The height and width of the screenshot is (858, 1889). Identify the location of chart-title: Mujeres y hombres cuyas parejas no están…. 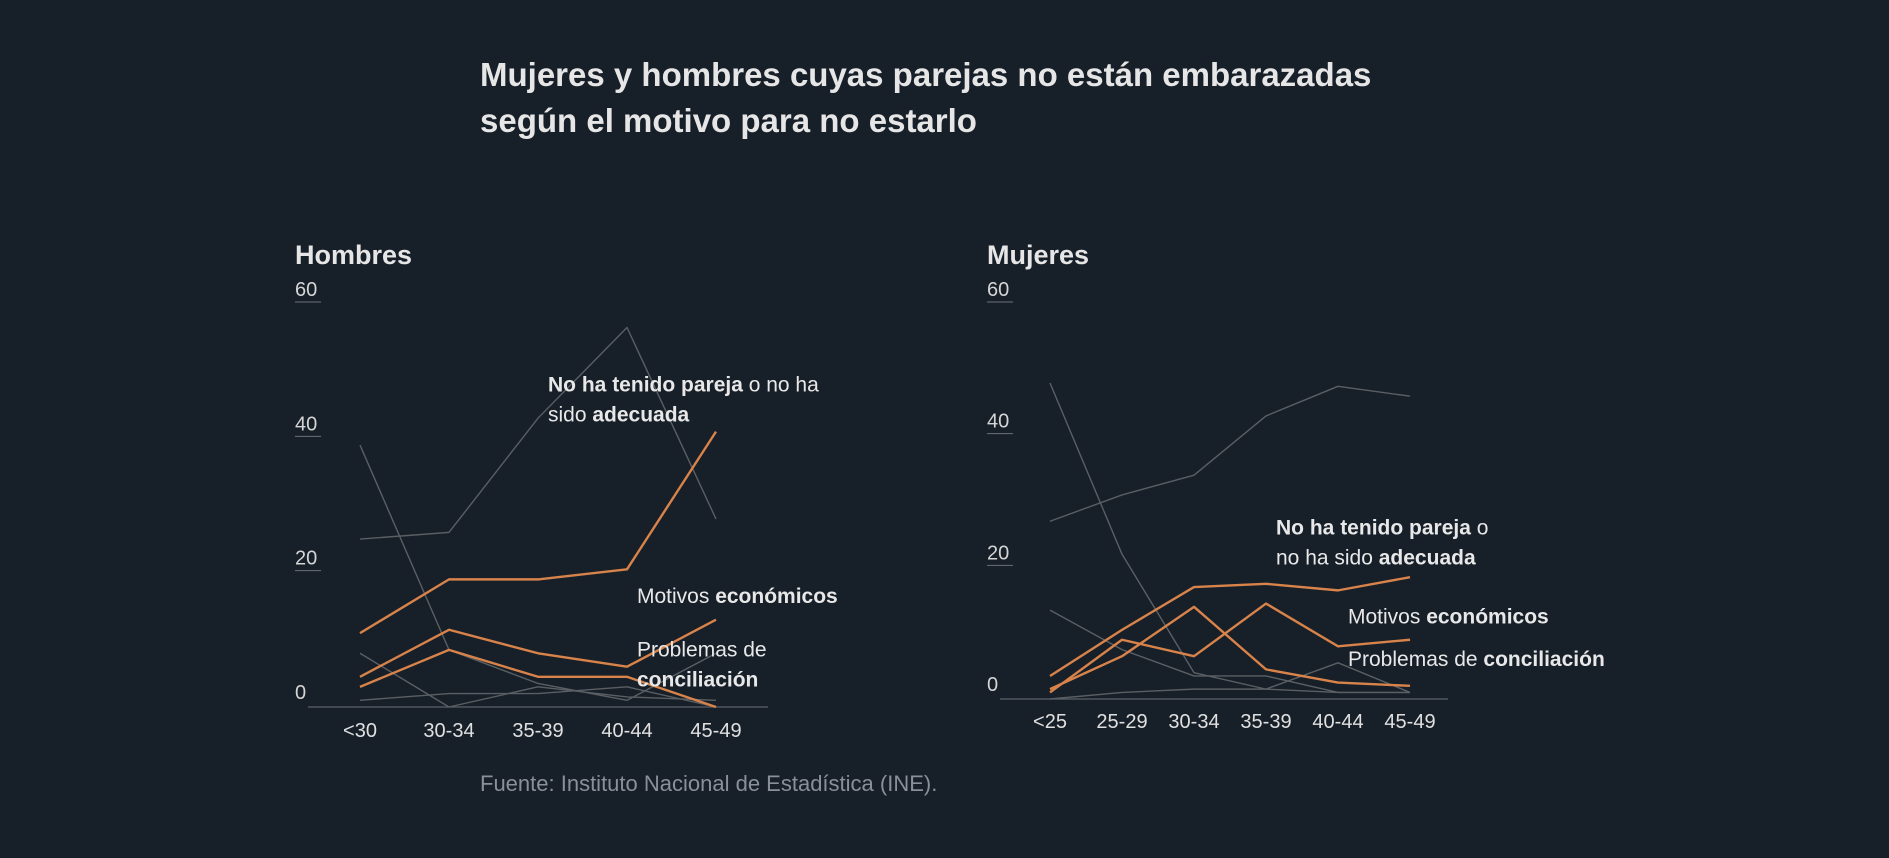
(980, 98).